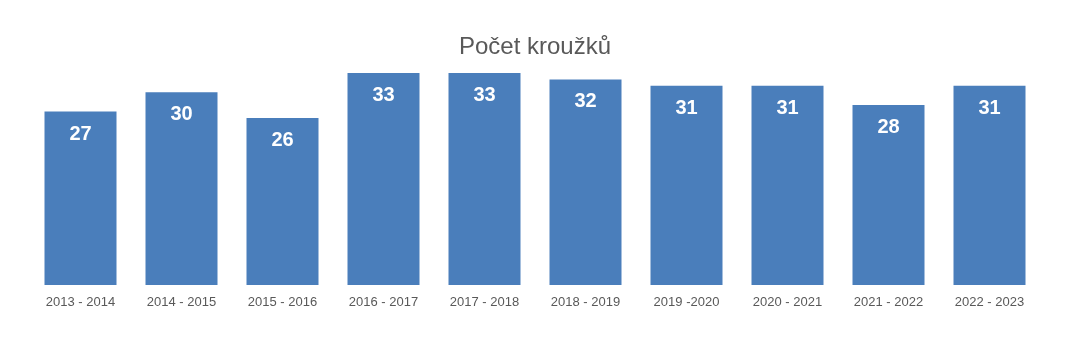 The width and height of the screenshot is (1077, 358). What do you see at coordinates (787, 301) in the screenshot?
I see `x-tick-label: 2020 - 2021` at bounding box center [787, 301].